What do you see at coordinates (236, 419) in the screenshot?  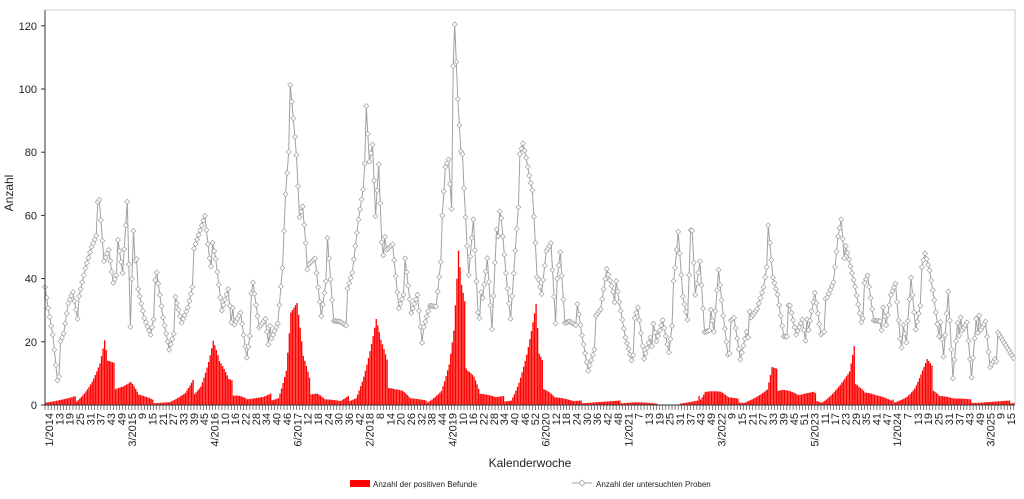 I see `x-tick-label: 16` at bounding box center [236, 419].